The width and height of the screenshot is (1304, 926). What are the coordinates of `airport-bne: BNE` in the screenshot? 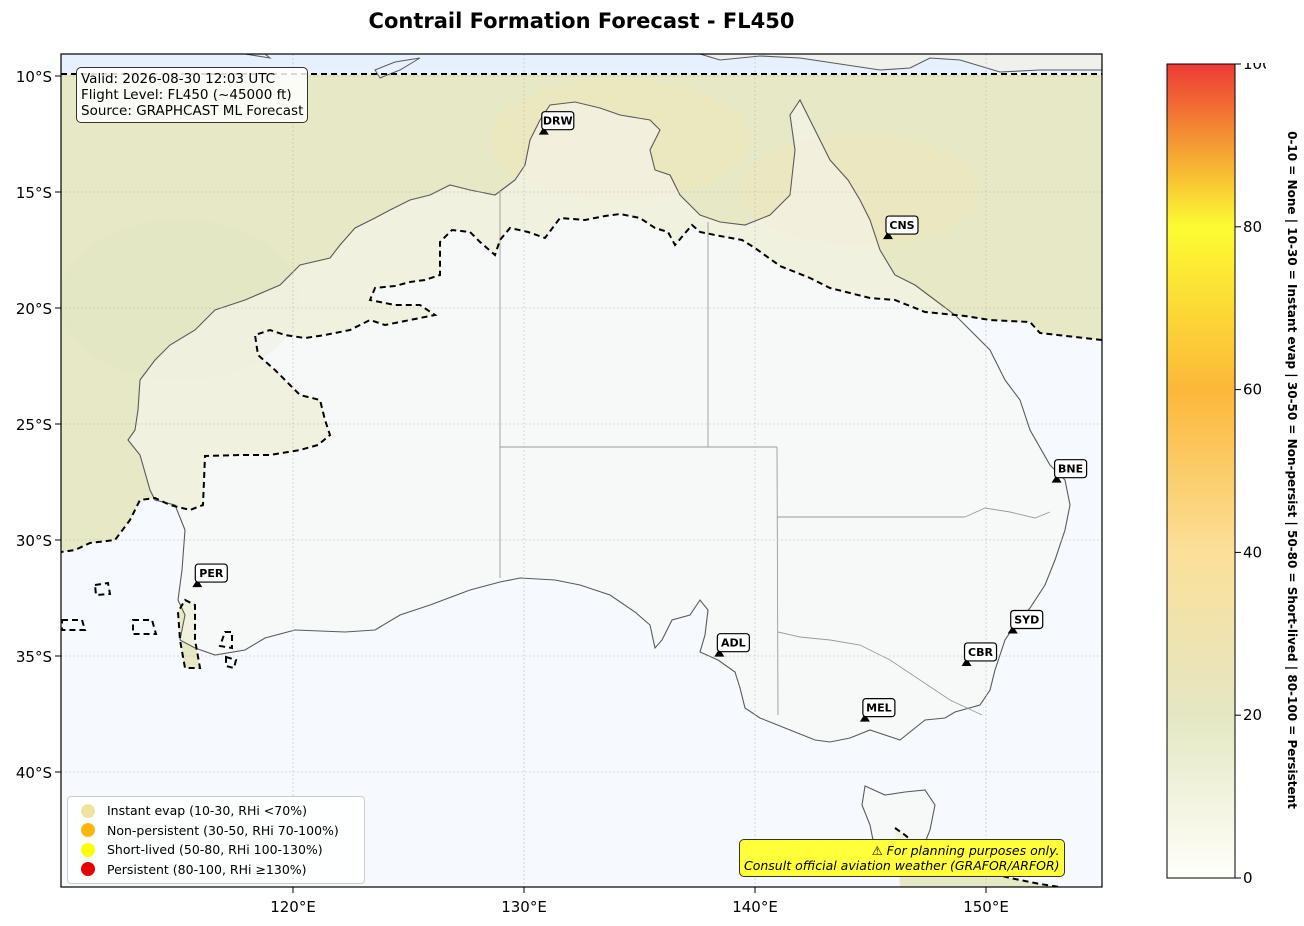 It's located at (1069, 471).